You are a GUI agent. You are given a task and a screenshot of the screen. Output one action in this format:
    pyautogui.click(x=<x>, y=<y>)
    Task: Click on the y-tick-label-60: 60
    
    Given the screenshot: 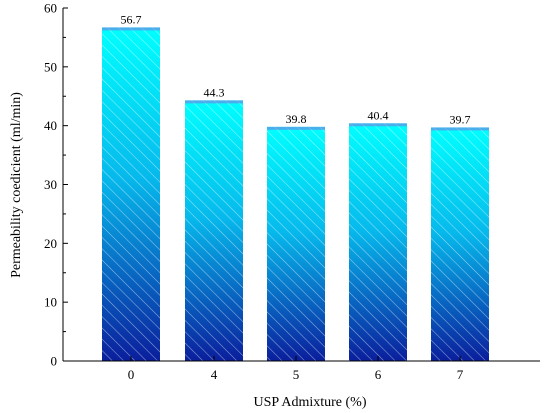 What is the action you would take?
    pyautogui.click(x=50, y=8)
    